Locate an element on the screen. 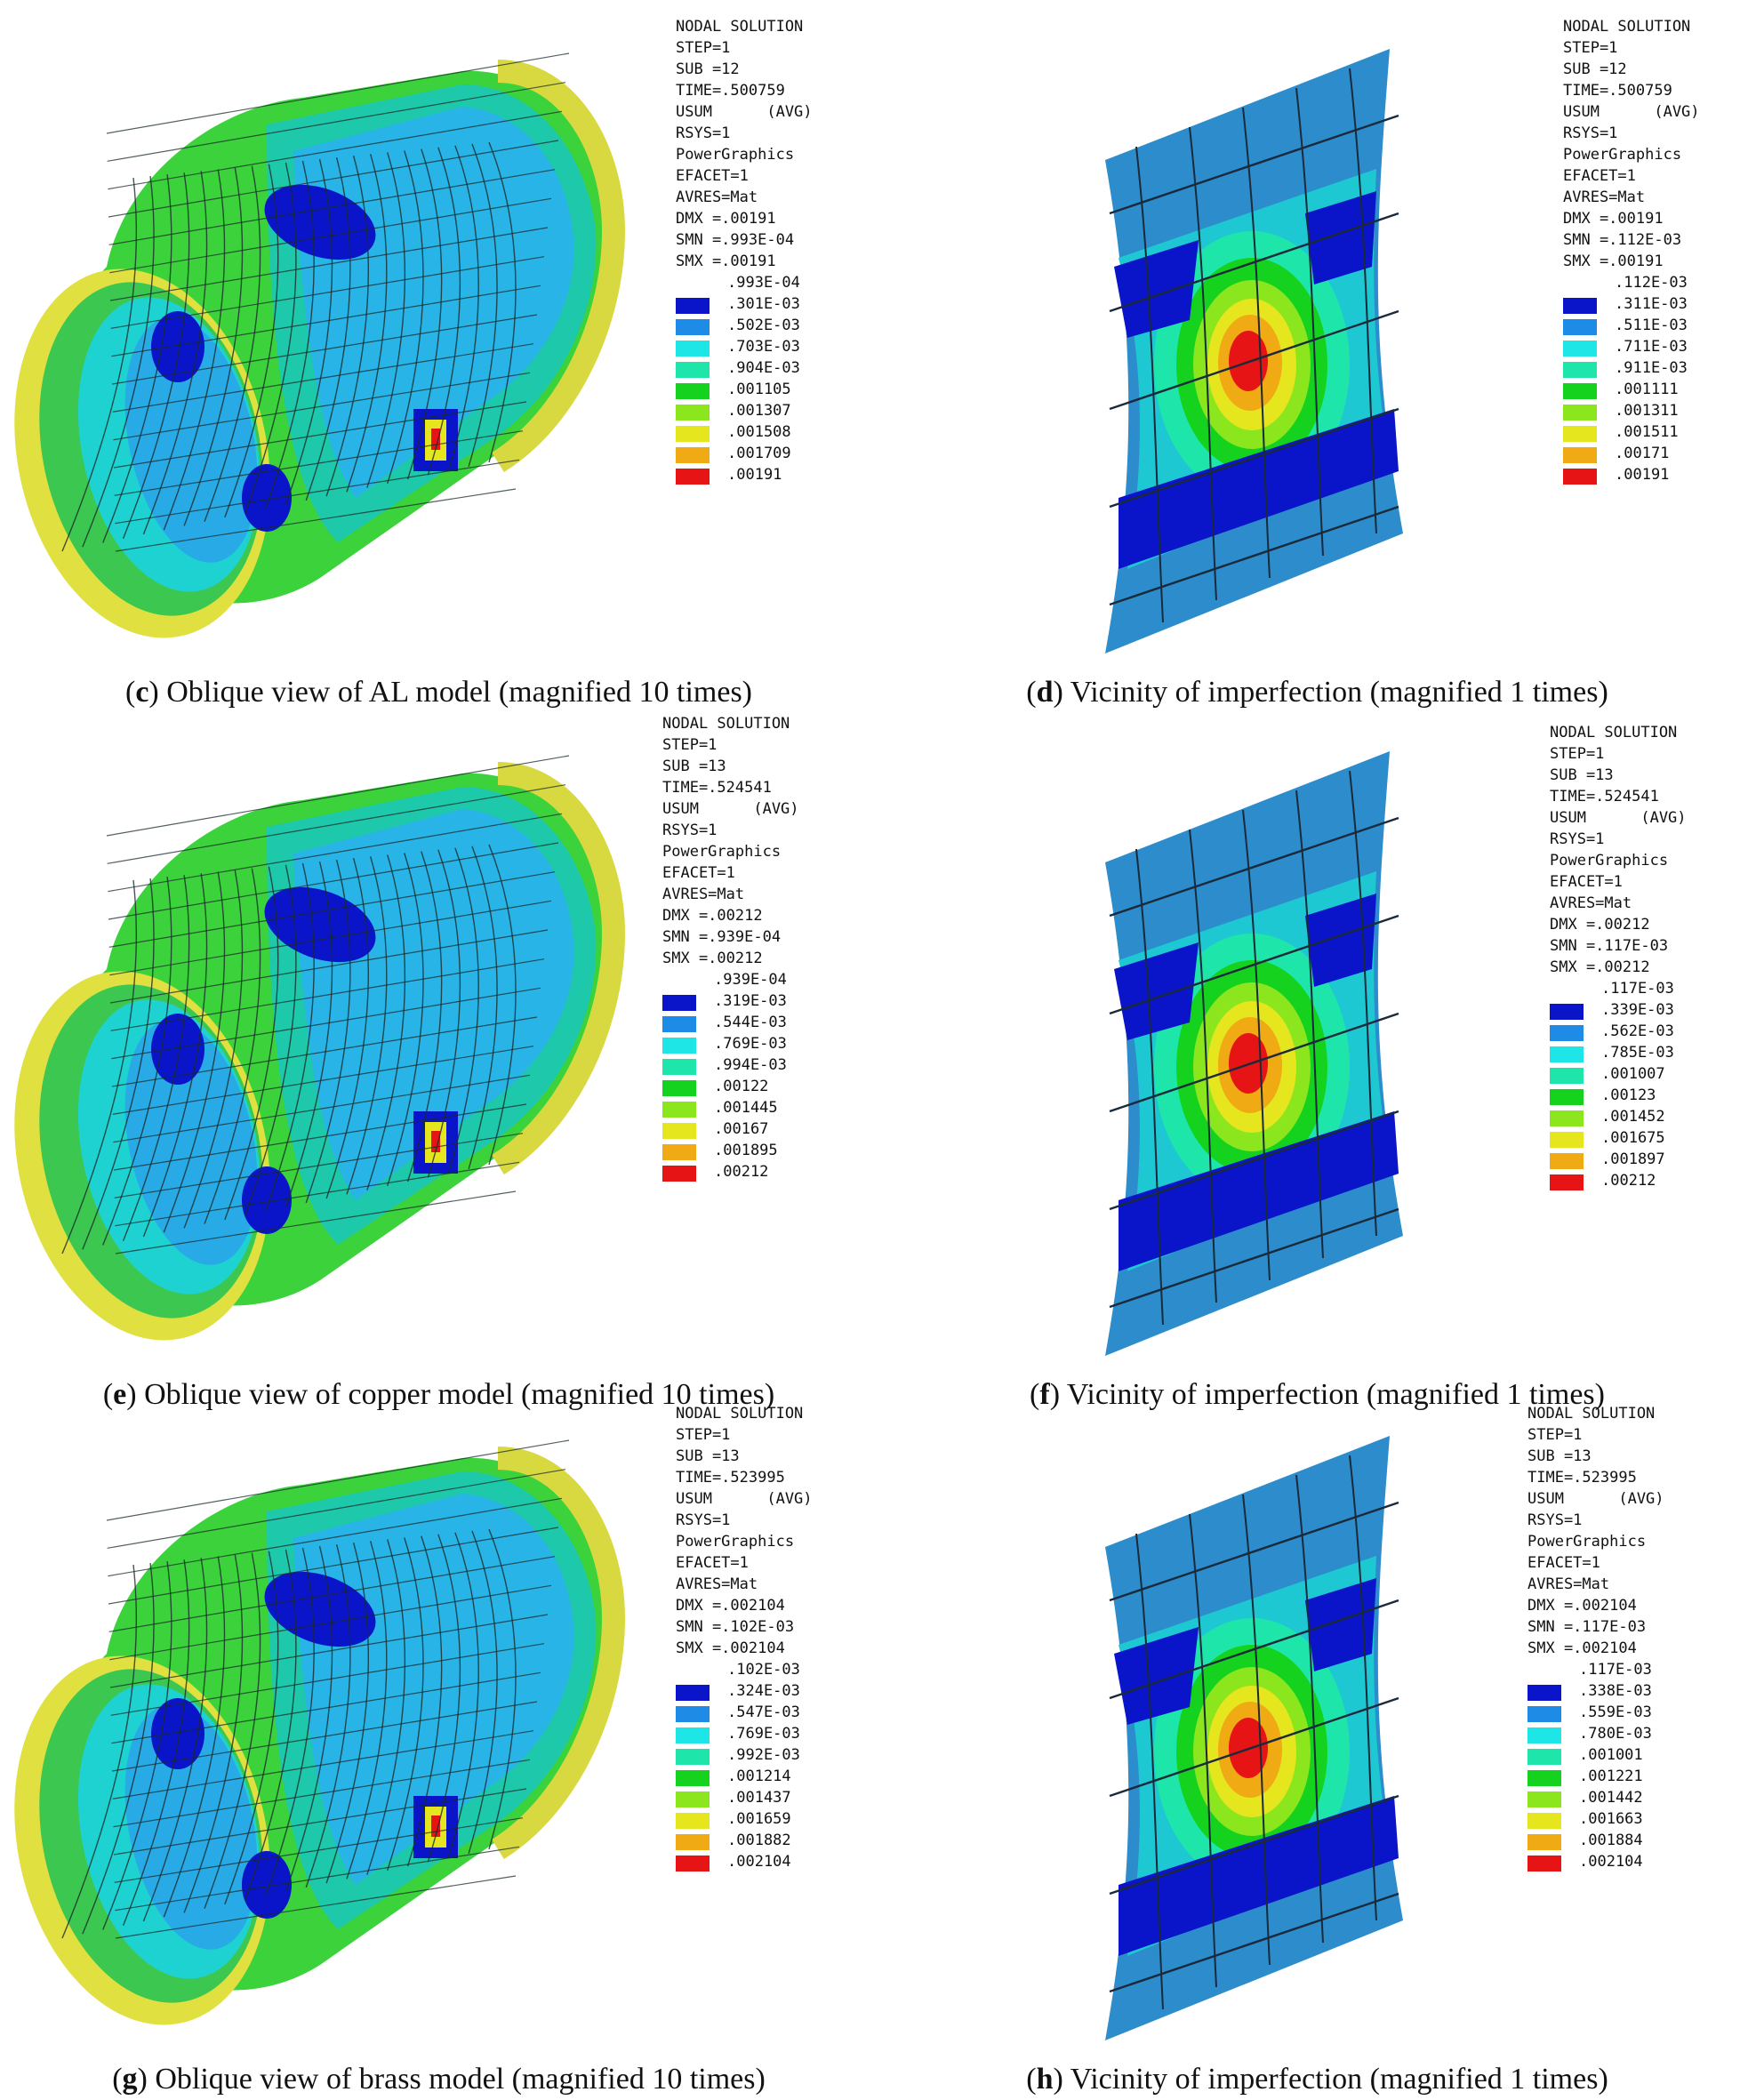 The height and width of the screenshot is (2100, 1756). legend-value: .339E-03 is located at coordinates (1637, 1010).